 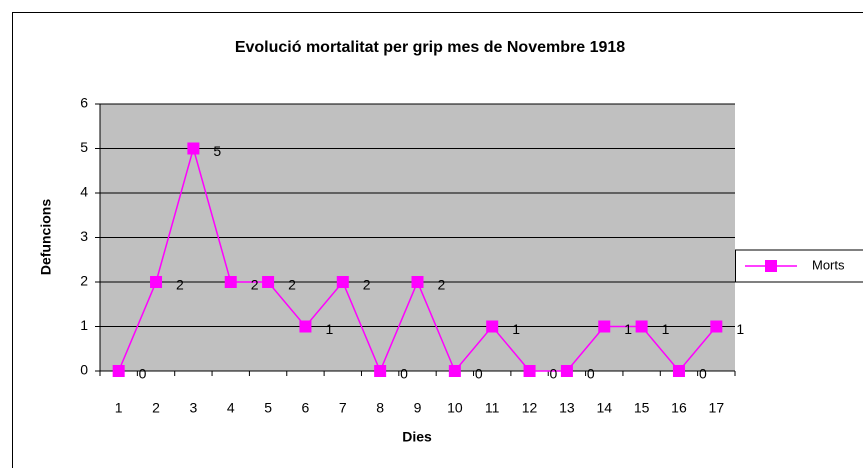 I want to click on y-tick-label: 1, so click(x=84, y=325).